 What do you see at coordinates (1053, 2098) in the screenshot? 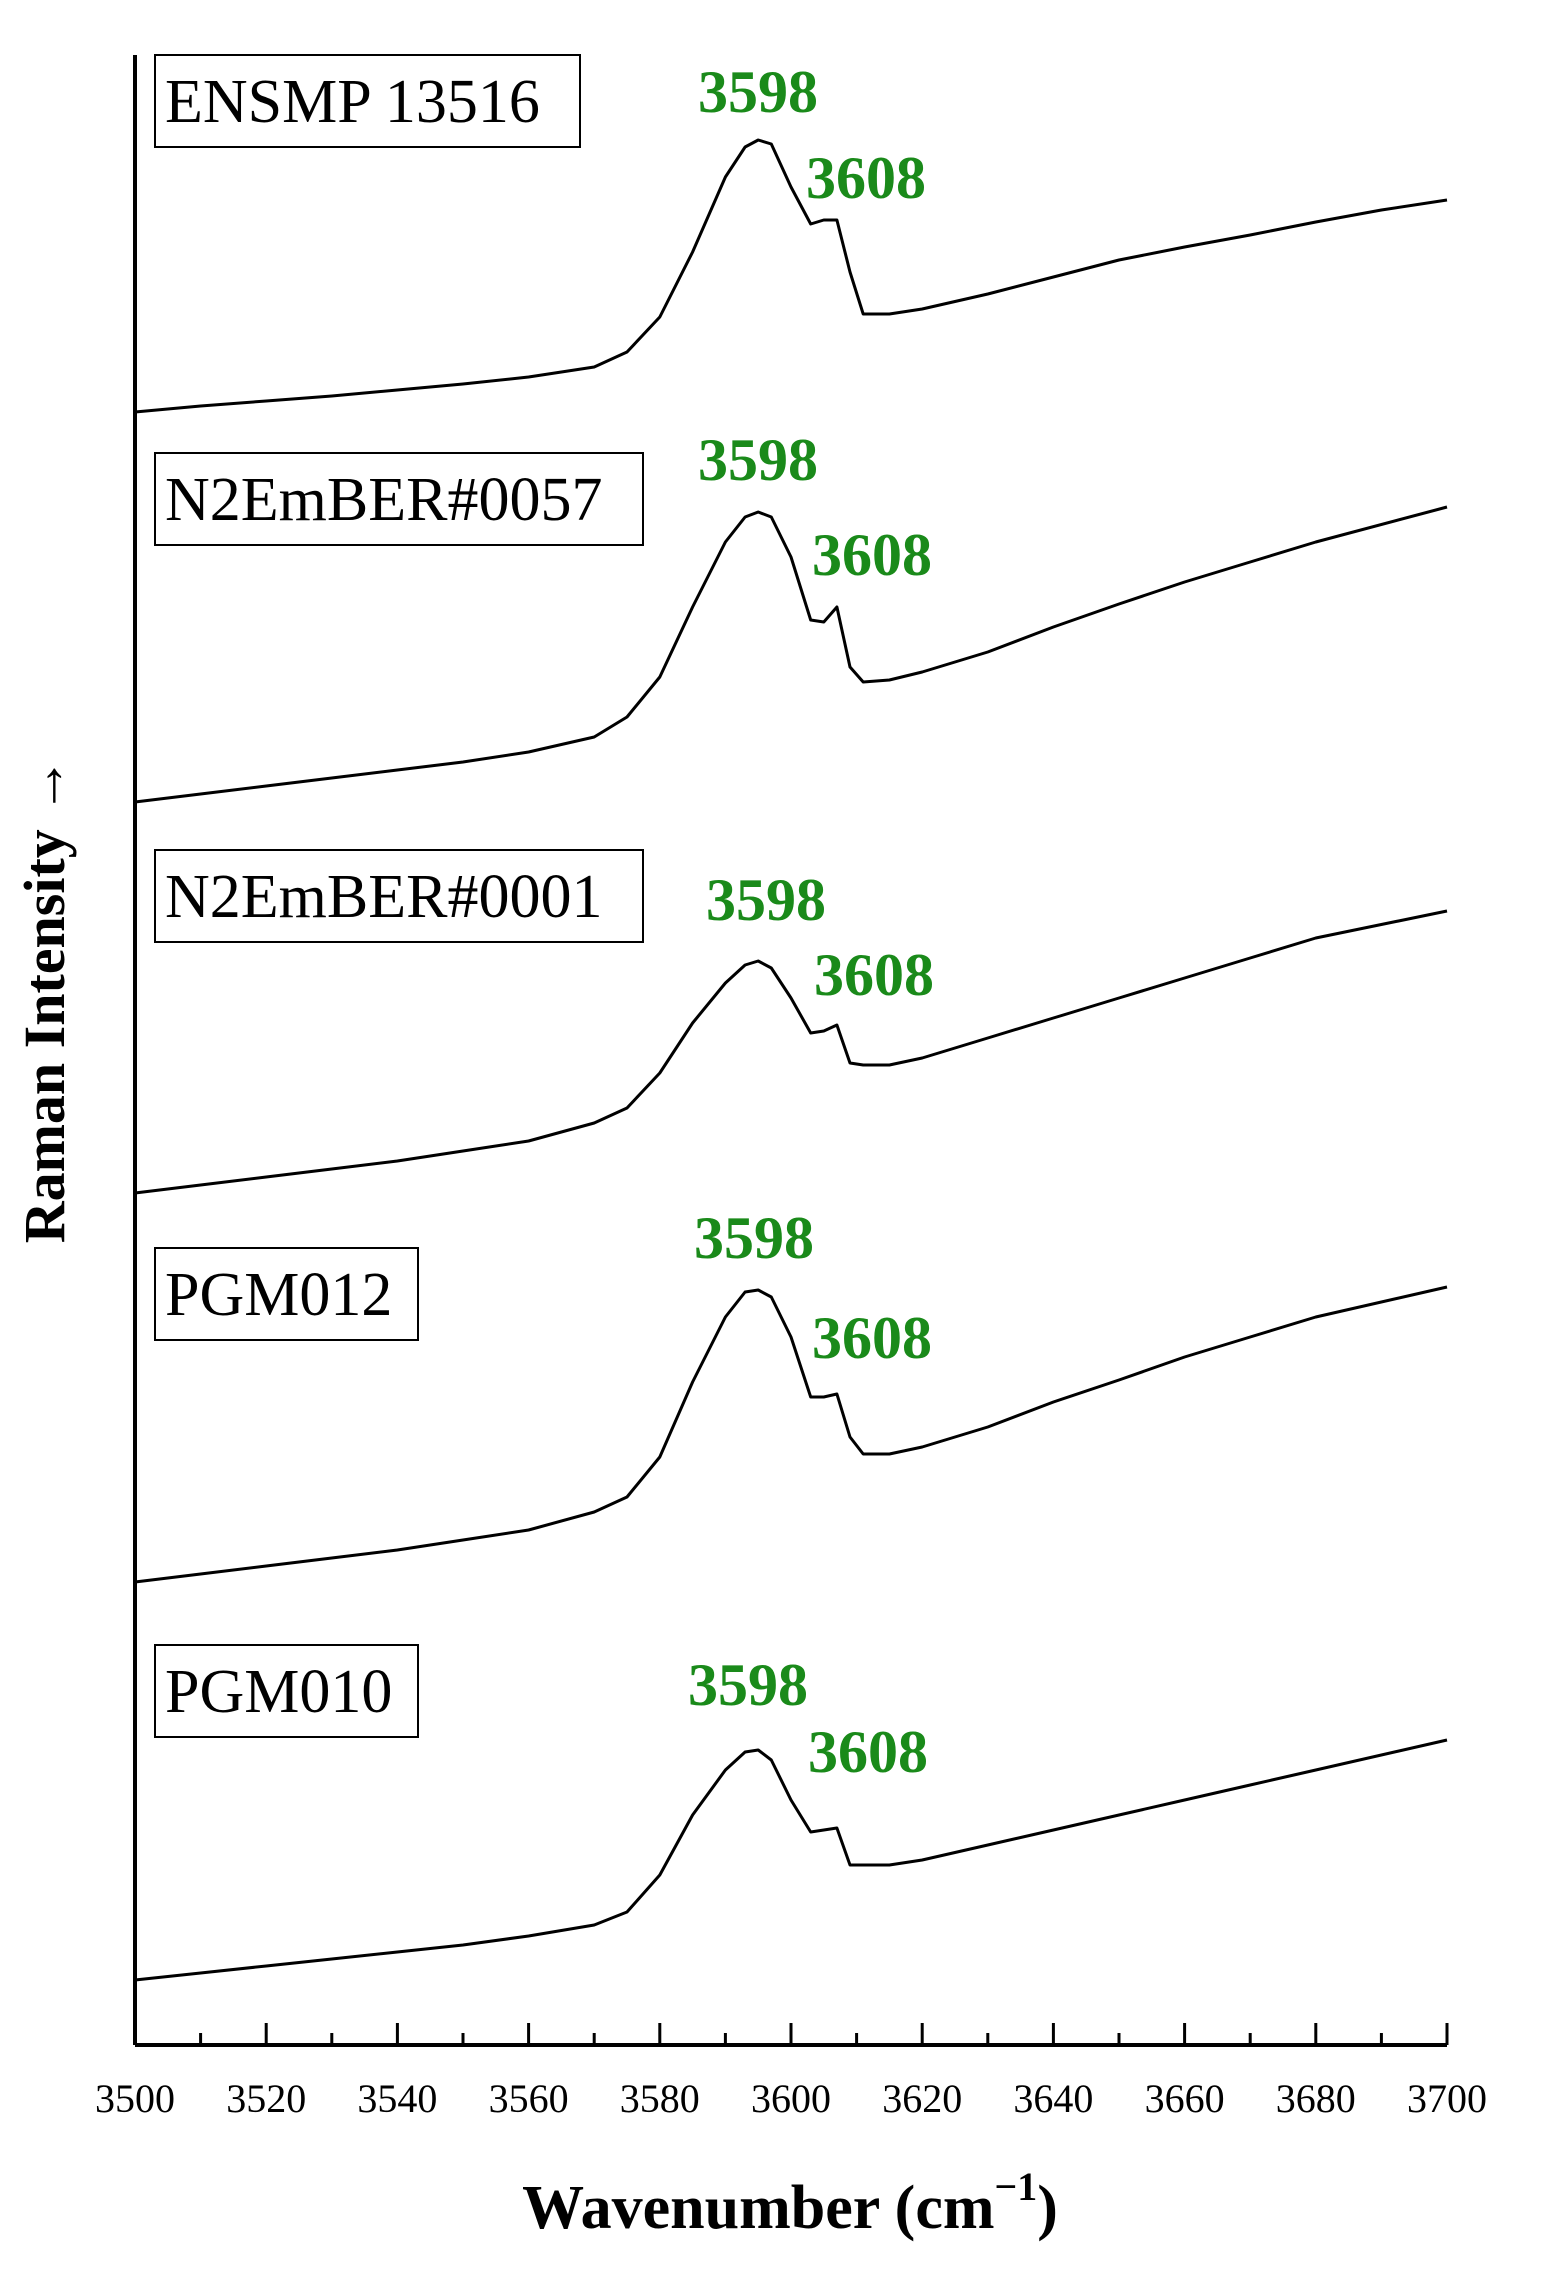
I see `x-tick-label: 3640` at bounding box center [1053, 2098].